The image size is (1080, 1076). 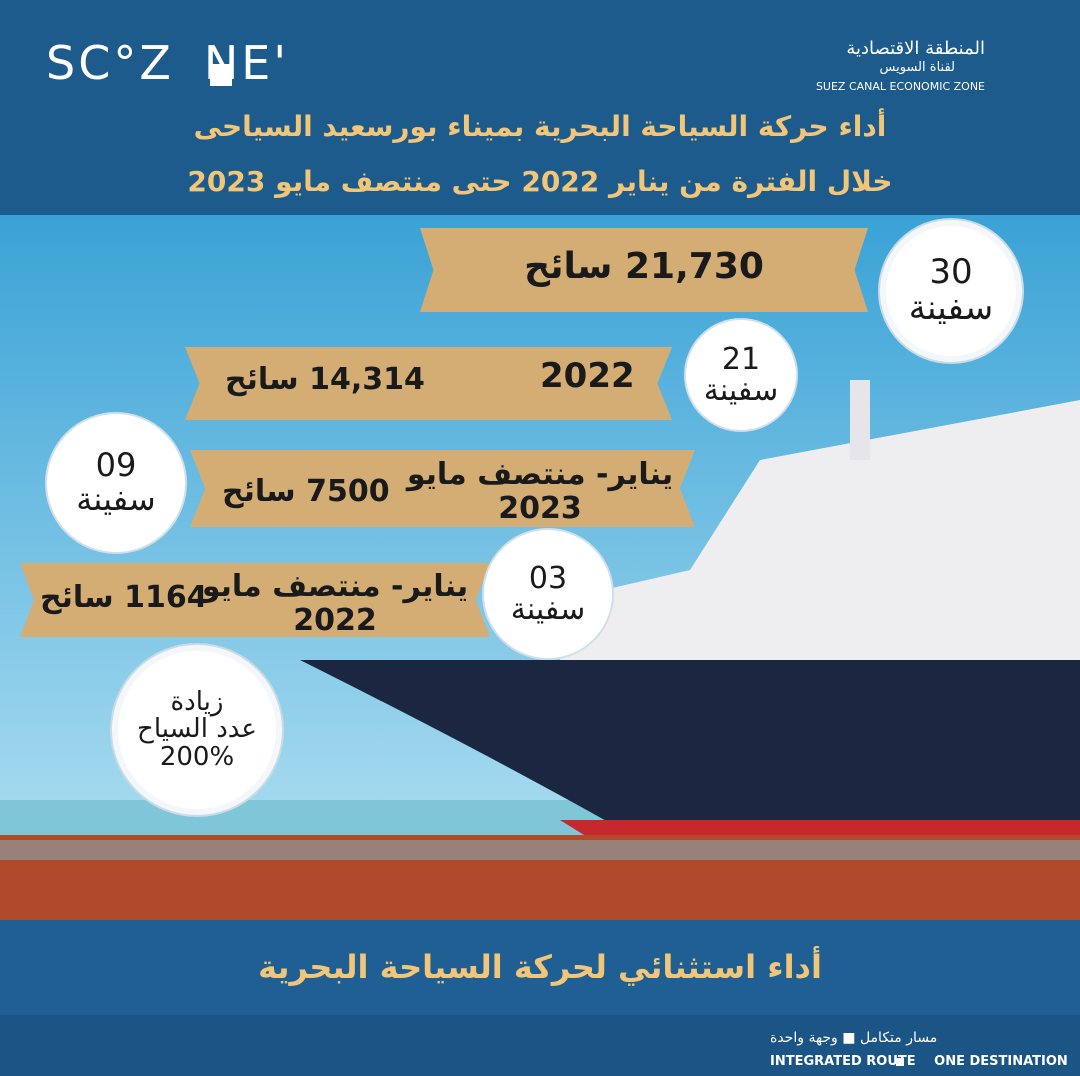 I want to click on footer-square, so click(x=900, y=1062).